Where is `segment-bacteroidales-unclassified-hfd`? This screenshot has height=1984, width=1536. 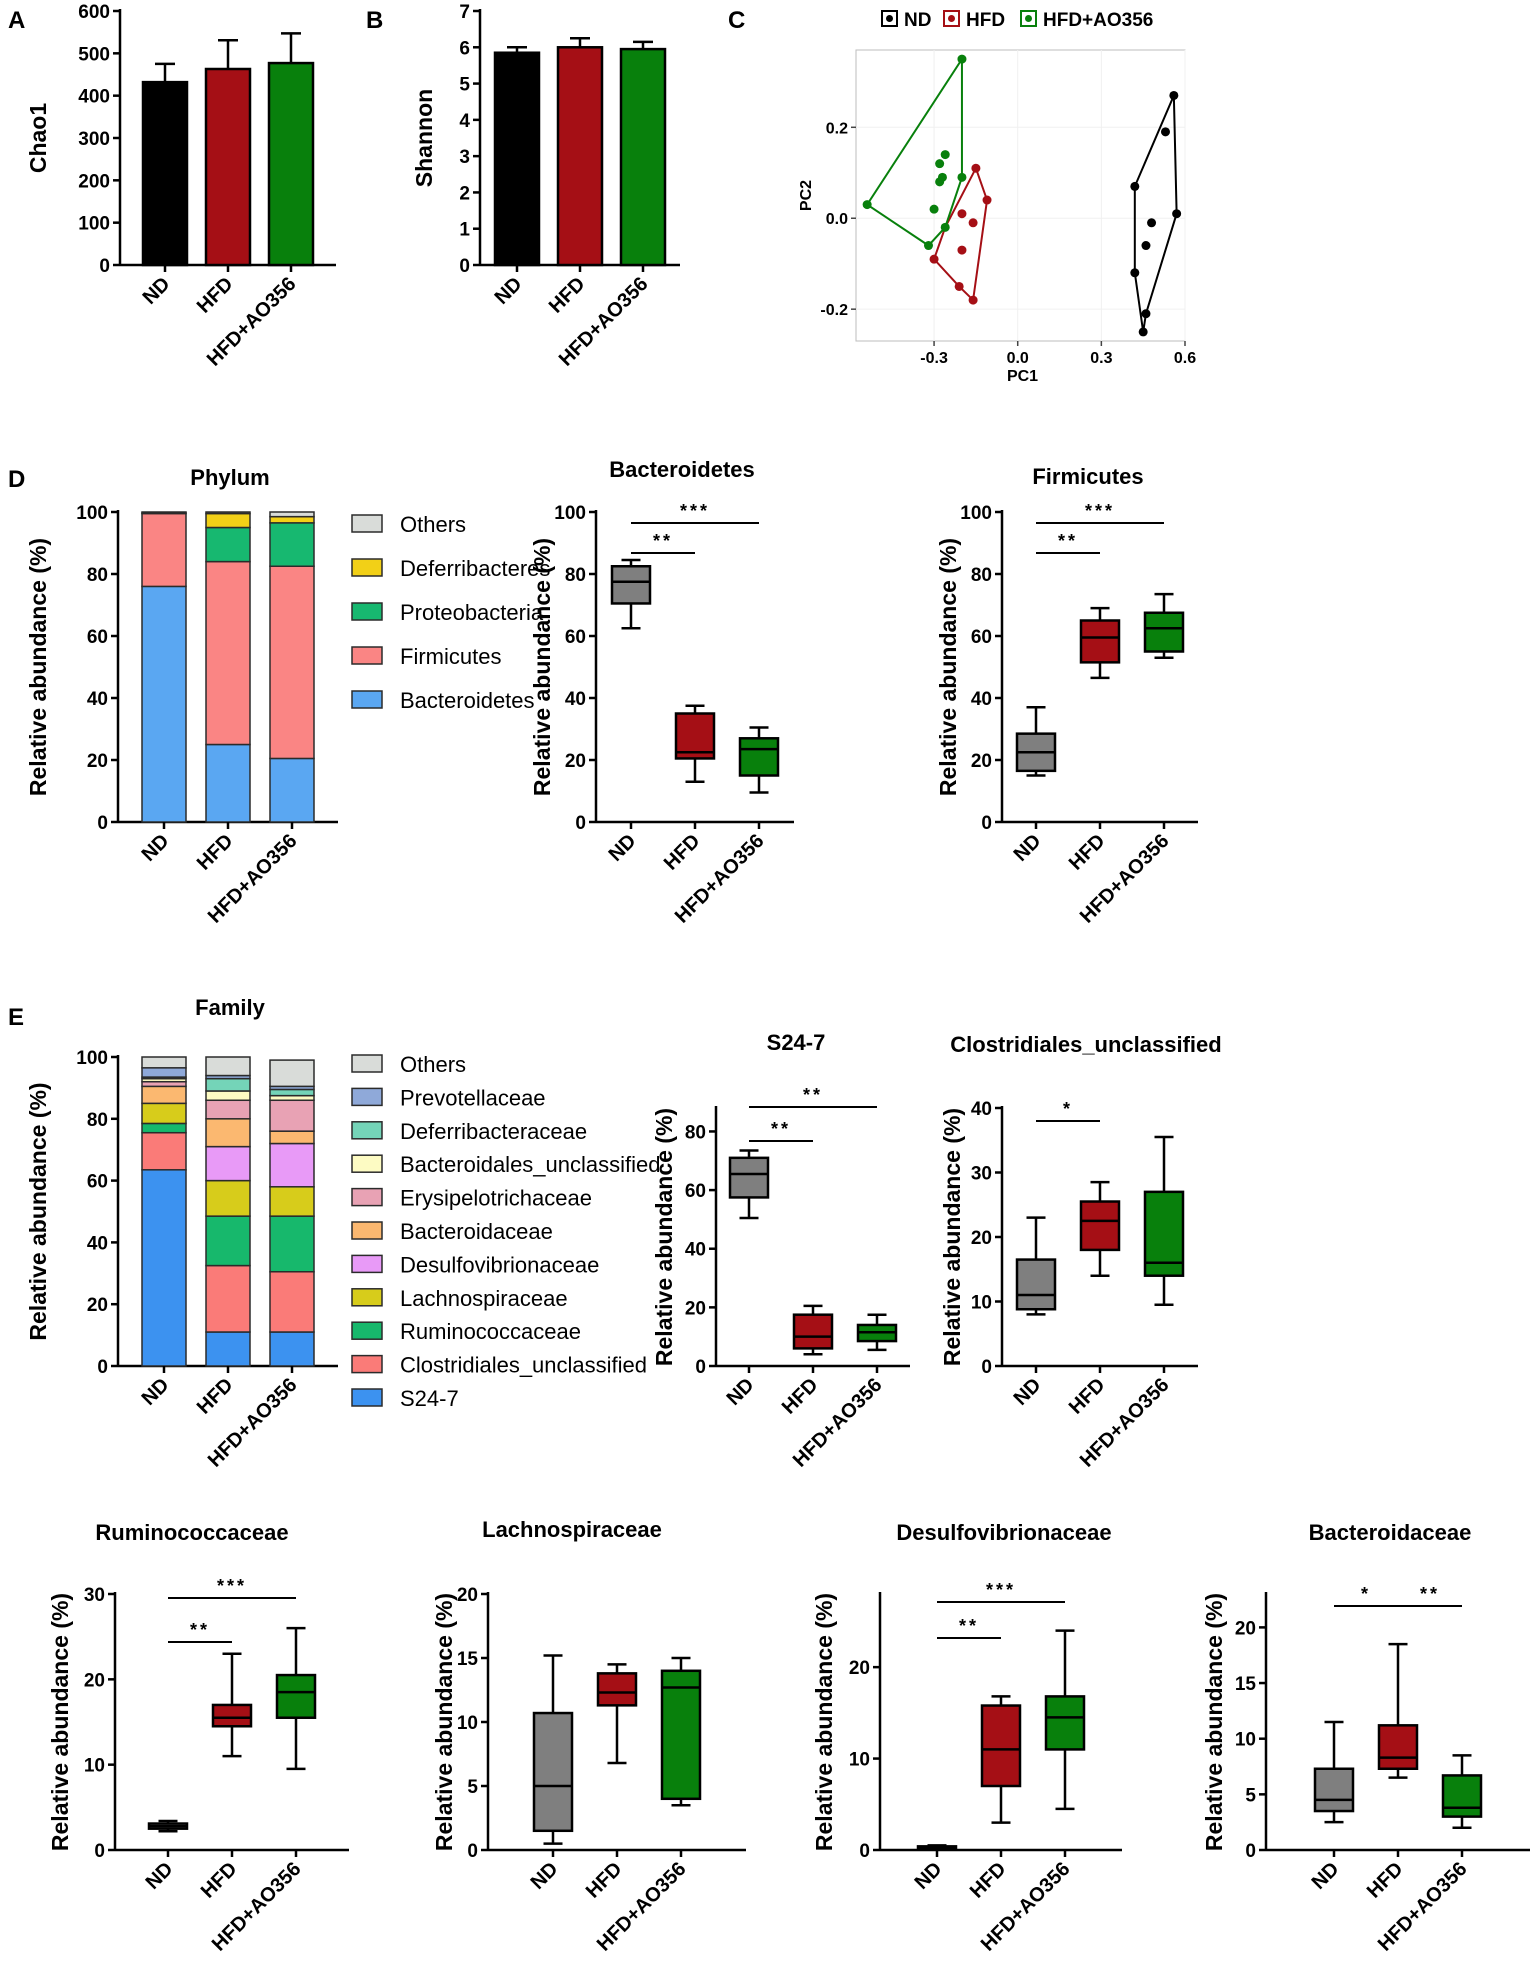
segment-bacteroidales-unclassified-hfd is located at coordinates (228, 1096).